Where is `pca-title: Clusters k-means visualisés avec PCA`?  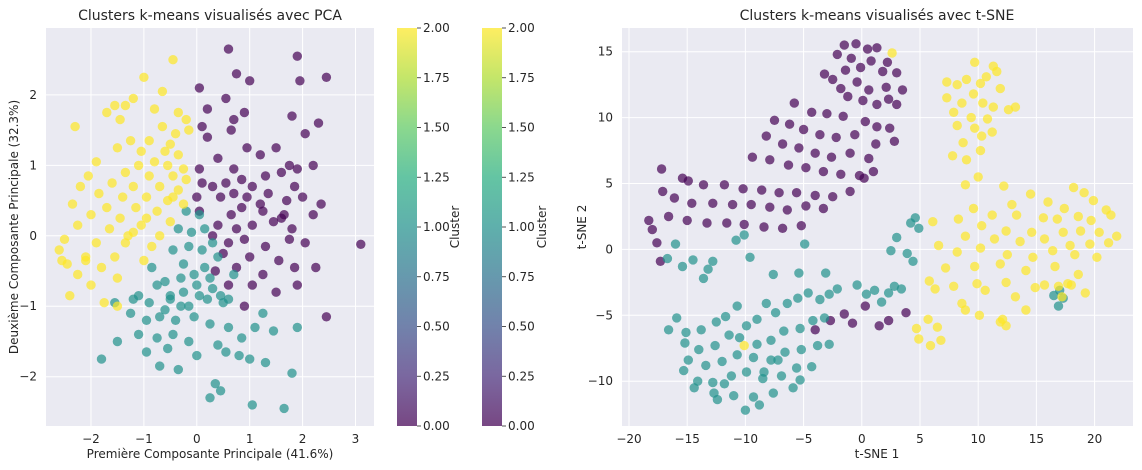
pca-title: Clusters k-means visualisés avec PCA is located at coordinates (210, 16).